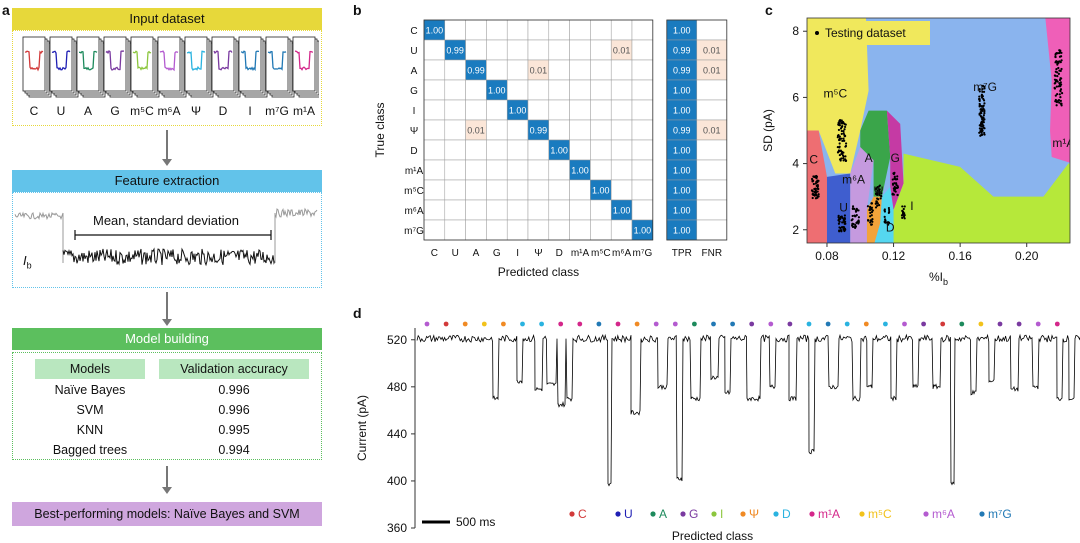 This screenshot has width=1080, height=543. What do you see at coordinates (795, 164) in the screenshot?
I see `y-tick-label: 4` at bounding box center [795, 164].